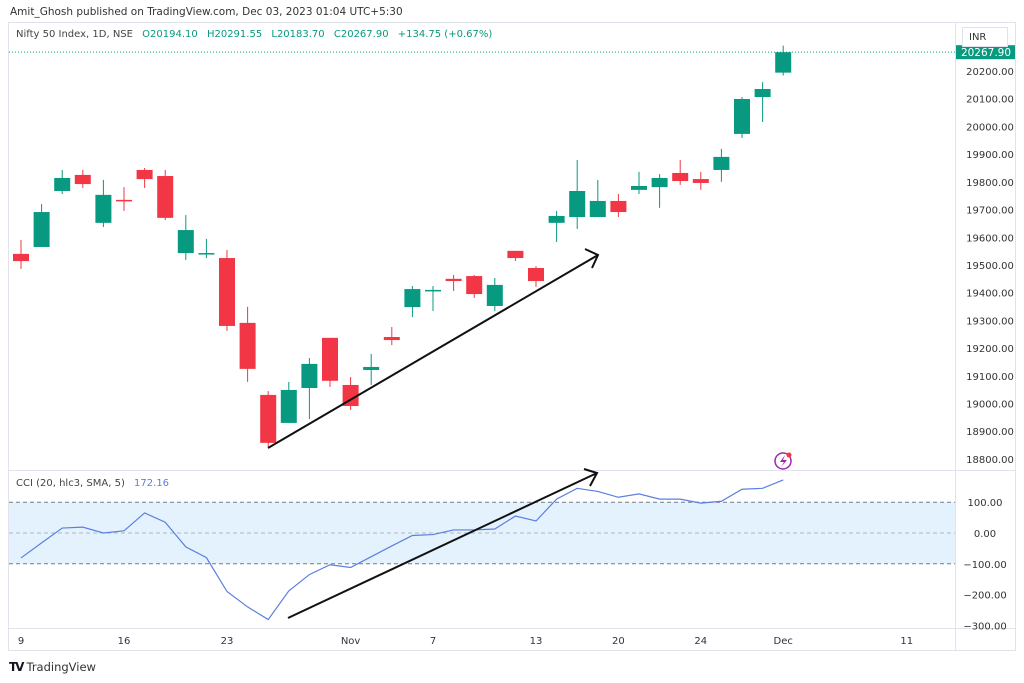 The width and height of the screenshot is (1024, 683). I want to click on price-tick-label: 18900.00, so click(990, 432).